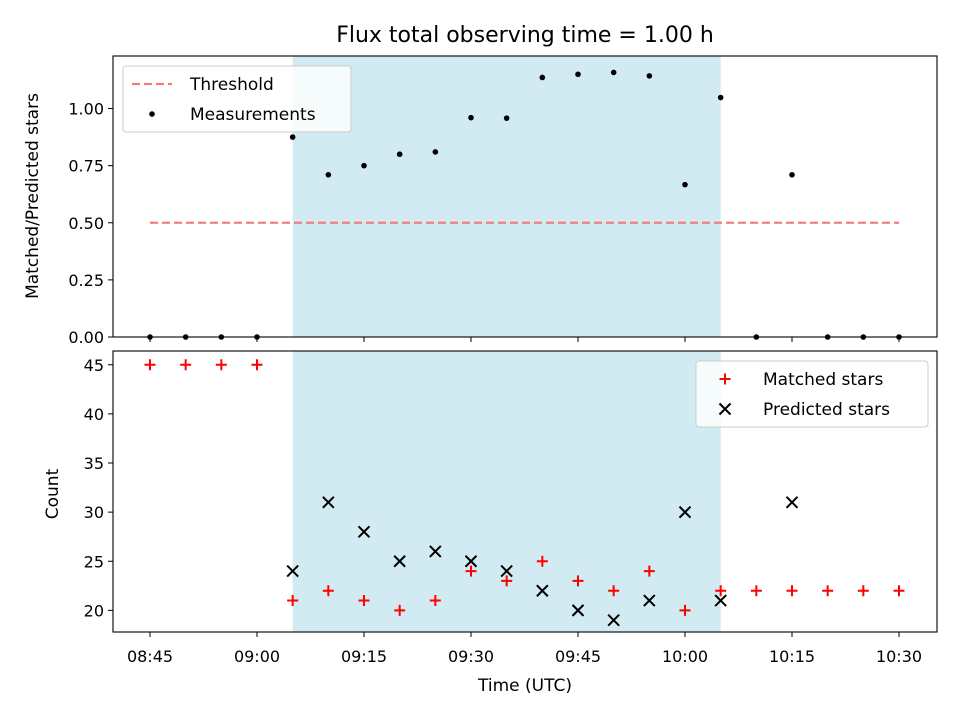 This screenshot has width=960, height=720. I want to click on x-tick-label: 08:45, so click(150, 656).